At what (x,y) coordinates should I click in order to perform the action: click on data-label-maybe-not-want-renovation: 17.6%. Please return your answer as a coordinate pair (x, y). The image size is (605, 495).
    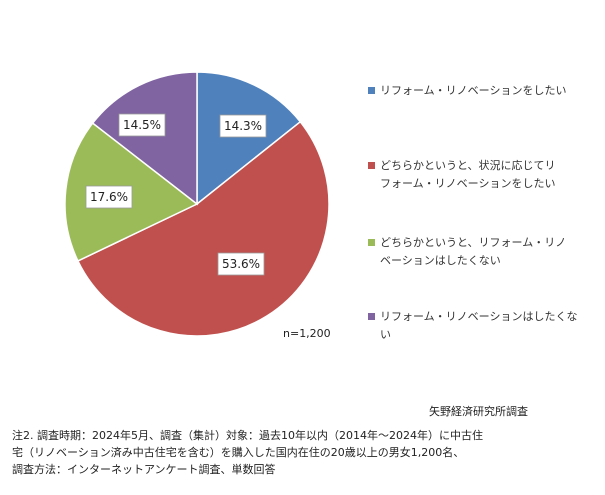
    Looking at the image, I should click on (109, 197).